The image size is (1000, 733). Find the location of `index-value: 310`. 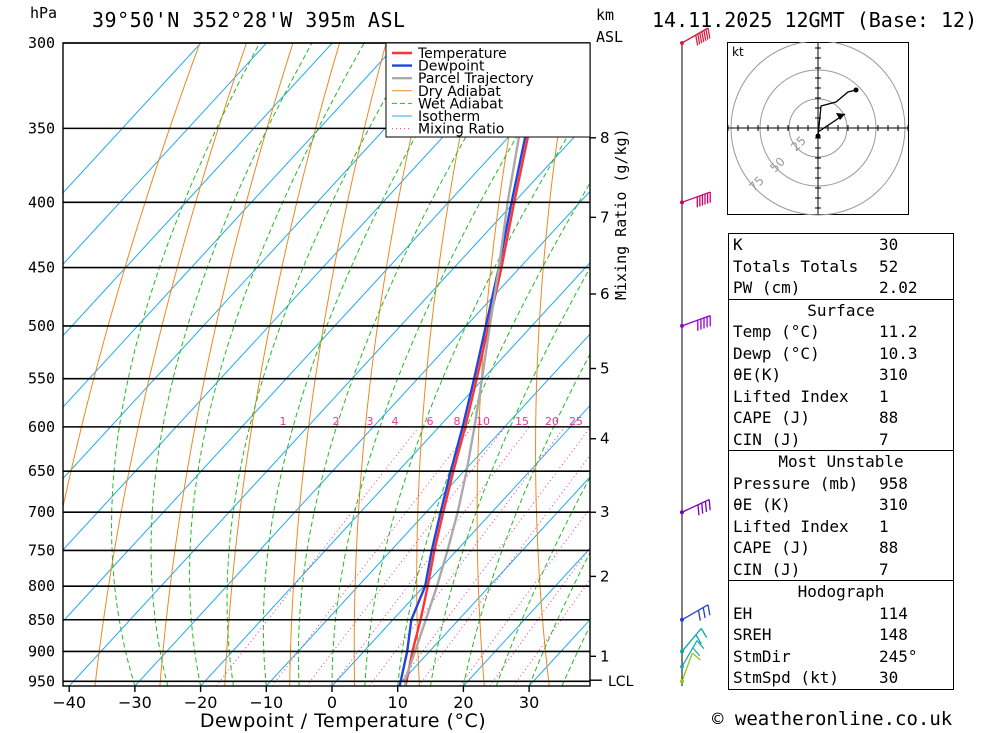

index-value: 310 is located at coordinates (893, 504).